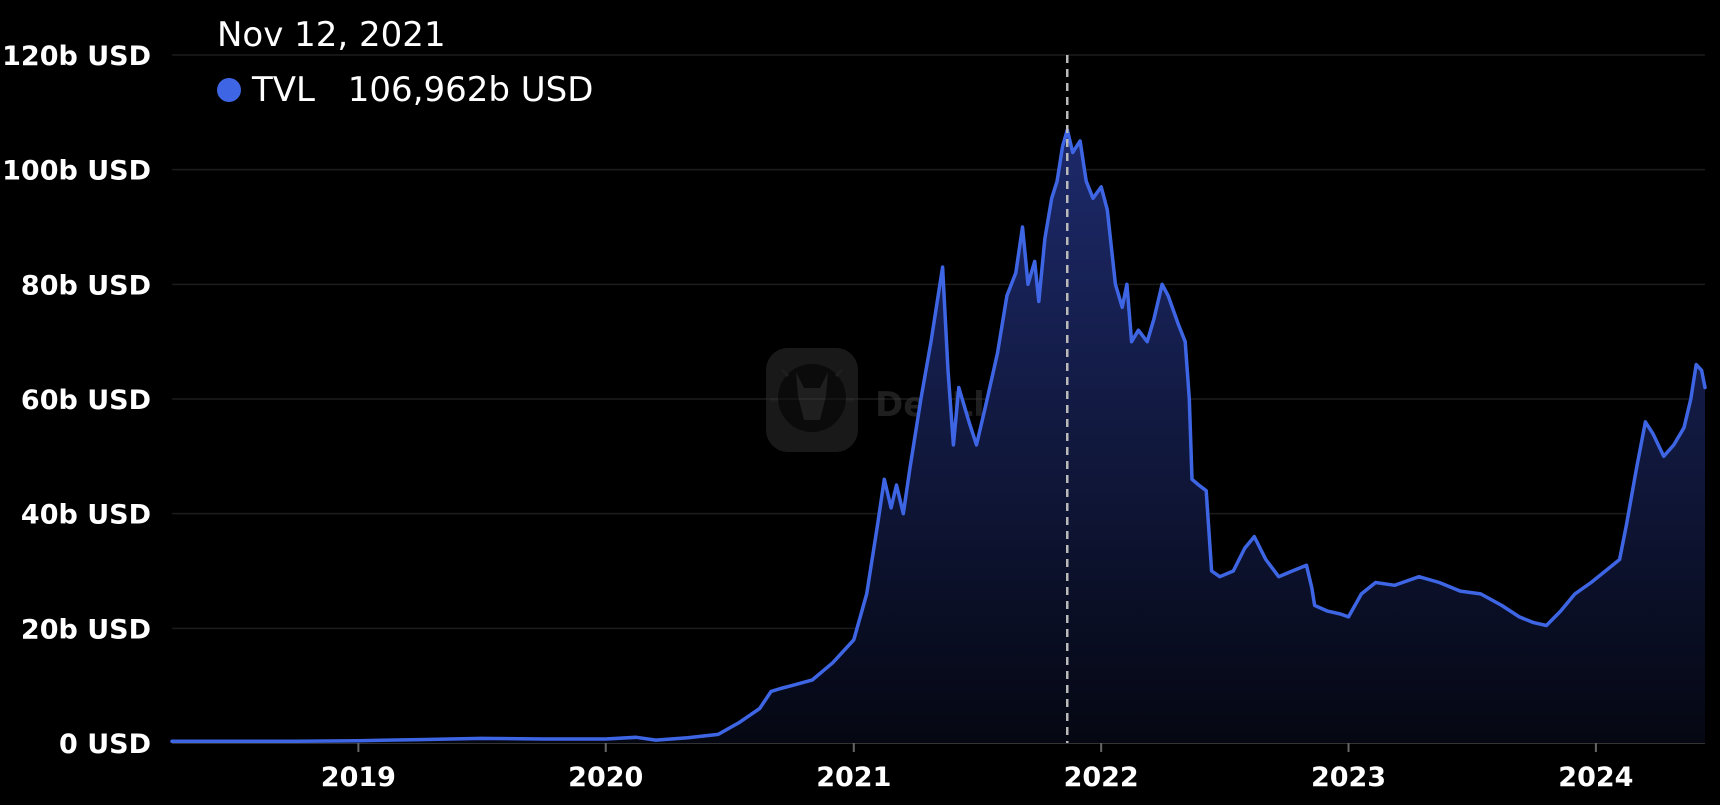  I want to click on y-tick-label: 20b USD, so click(86, 629).